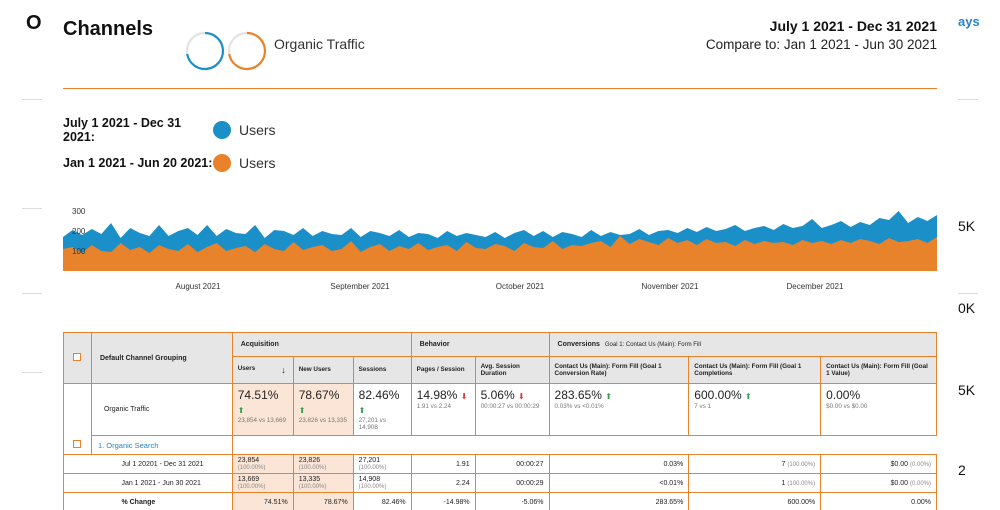  Describe the element at coordinates (323, 464) in the screenshot. I see `cell-new-users: 23,826 (100.00%)` at that location.